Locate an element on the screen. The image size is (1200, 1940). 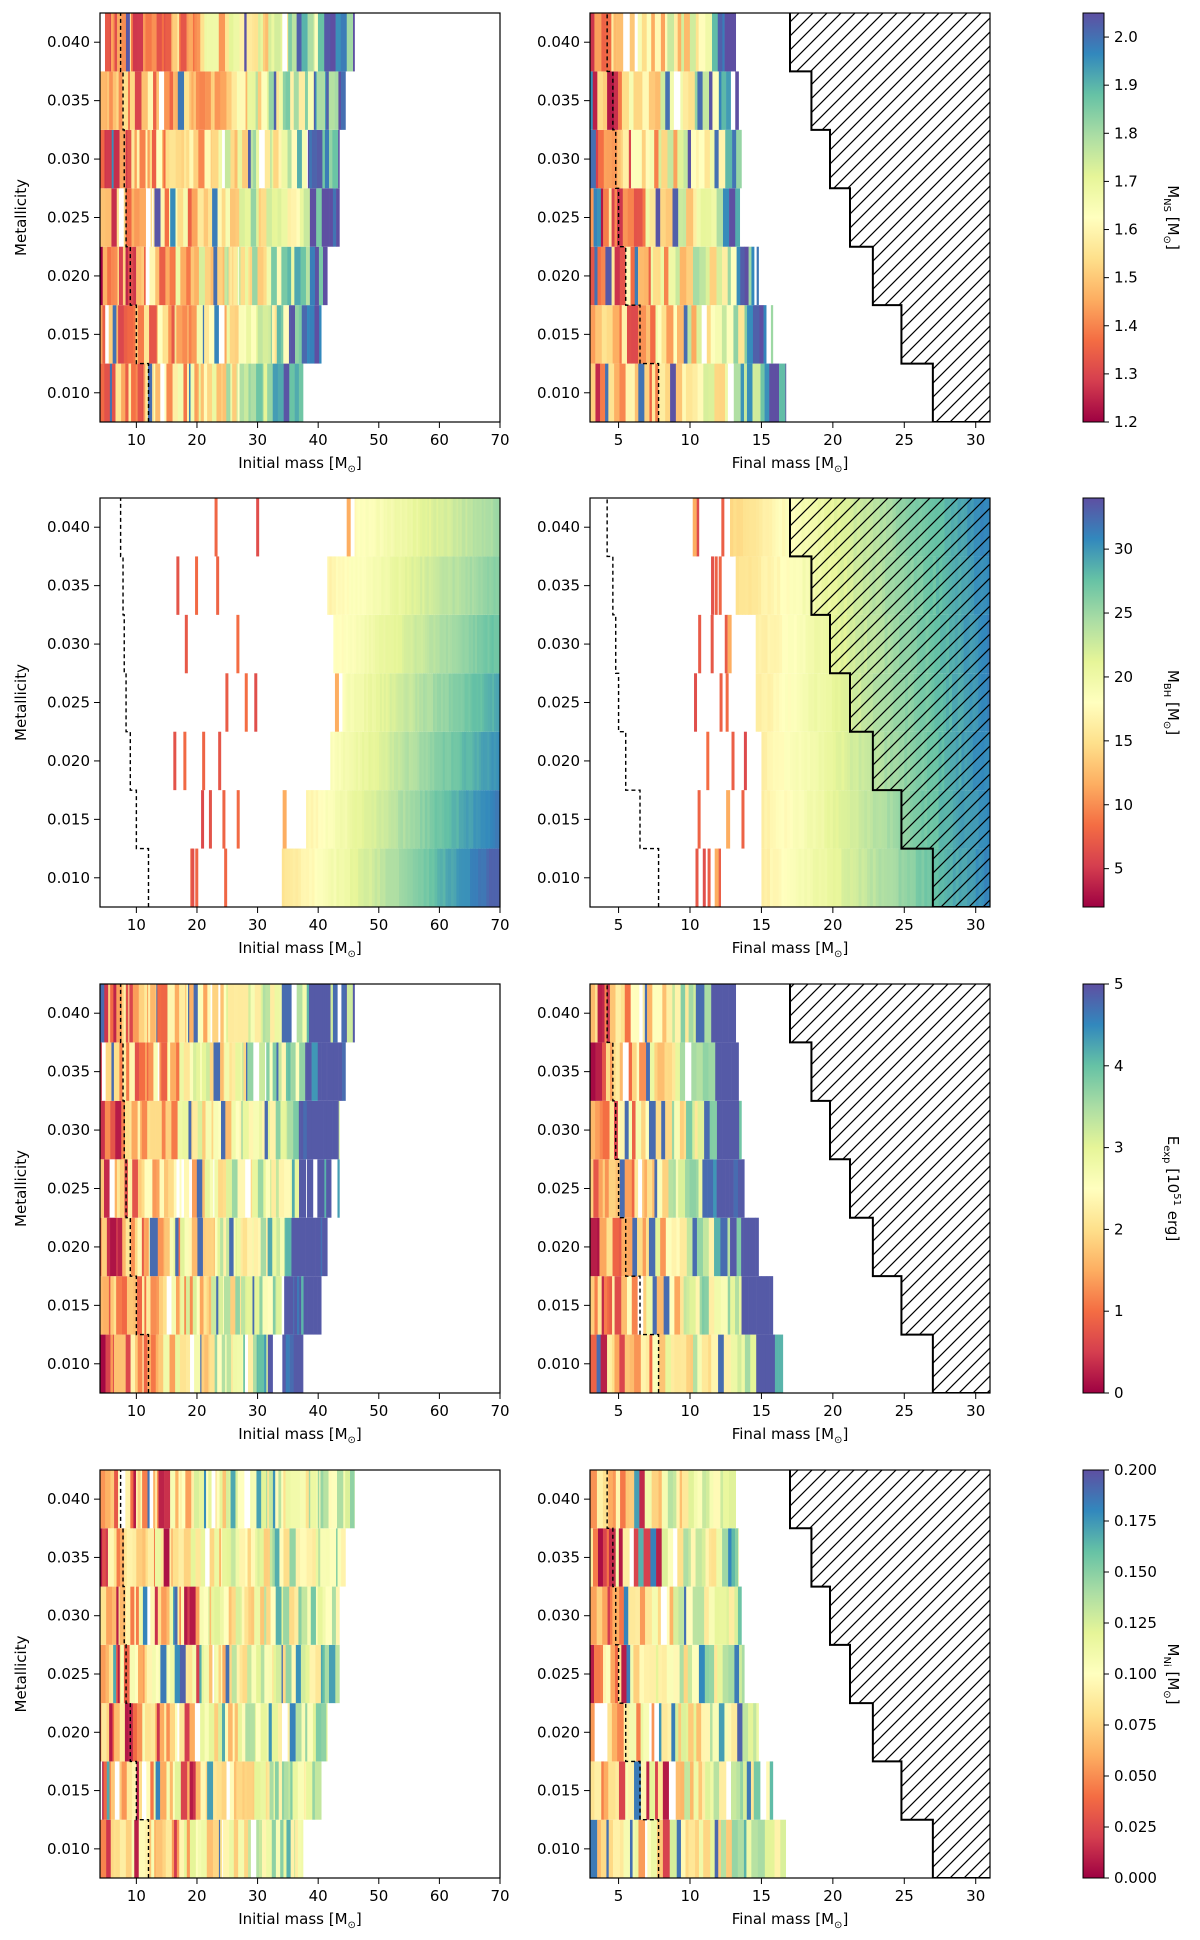
y-tick-label: 0.015 is located at coordinates (558, 1305).